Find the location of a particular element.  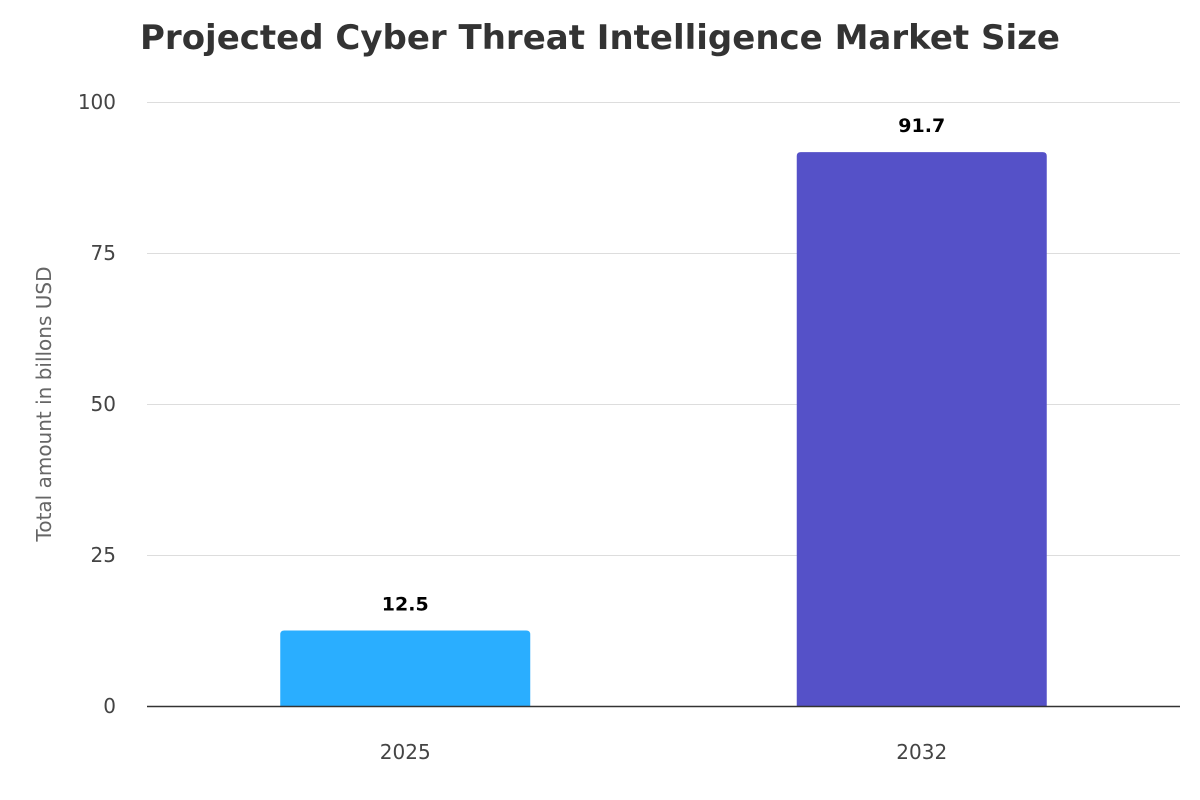

data-label: 91.7 is located at coordinates (921, 126).